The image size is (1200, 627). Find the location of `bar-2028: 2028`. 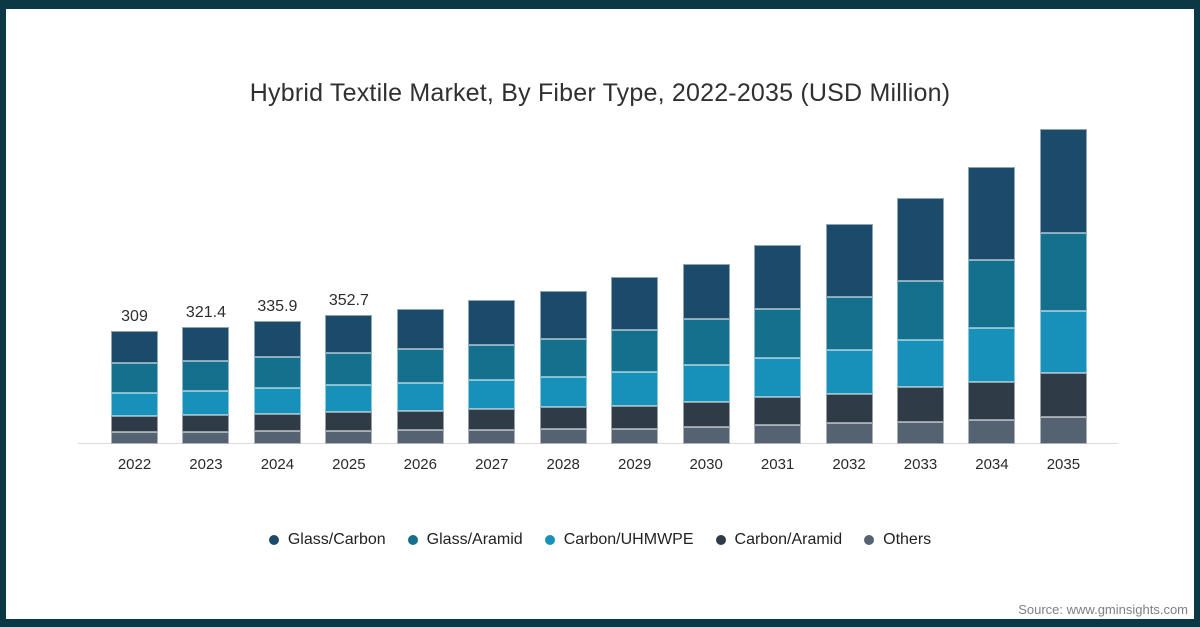

bar-2028: 2028 is located at coordinates (563, 288).